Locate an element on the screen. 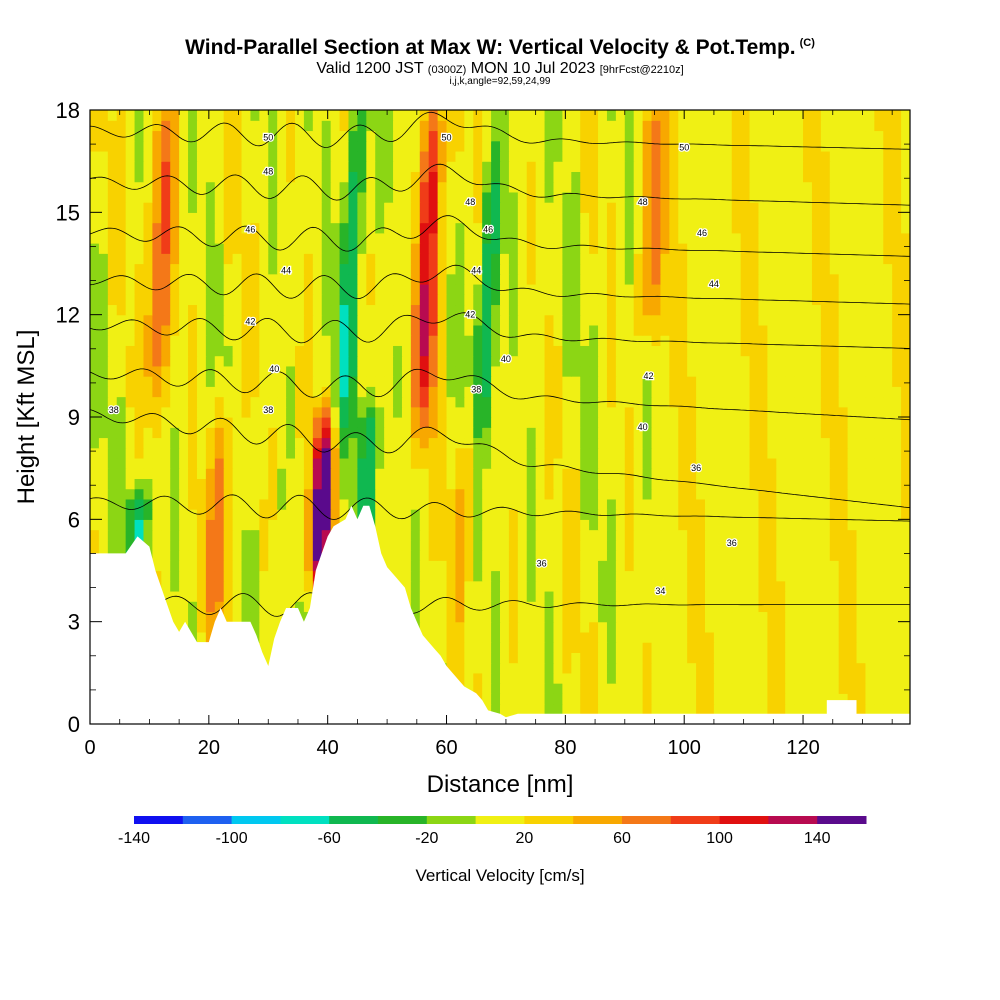 This screenshot has width=1000, height=1000. colorbar-tick-label: -60 is located at coordinates (329, 838).